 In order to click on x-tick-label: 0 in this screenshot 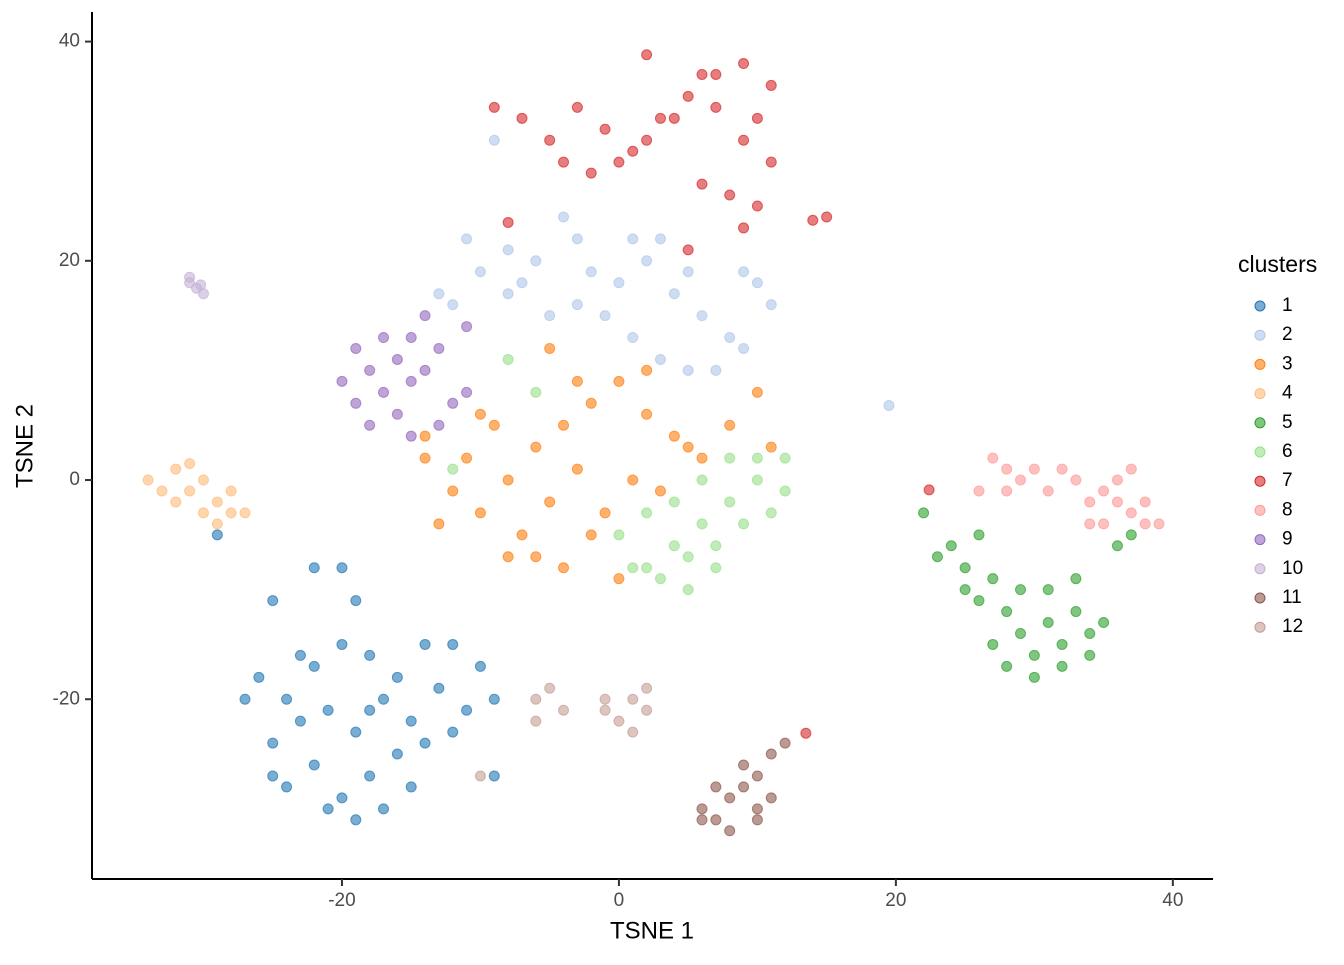, I will do `click(619, 900)`.